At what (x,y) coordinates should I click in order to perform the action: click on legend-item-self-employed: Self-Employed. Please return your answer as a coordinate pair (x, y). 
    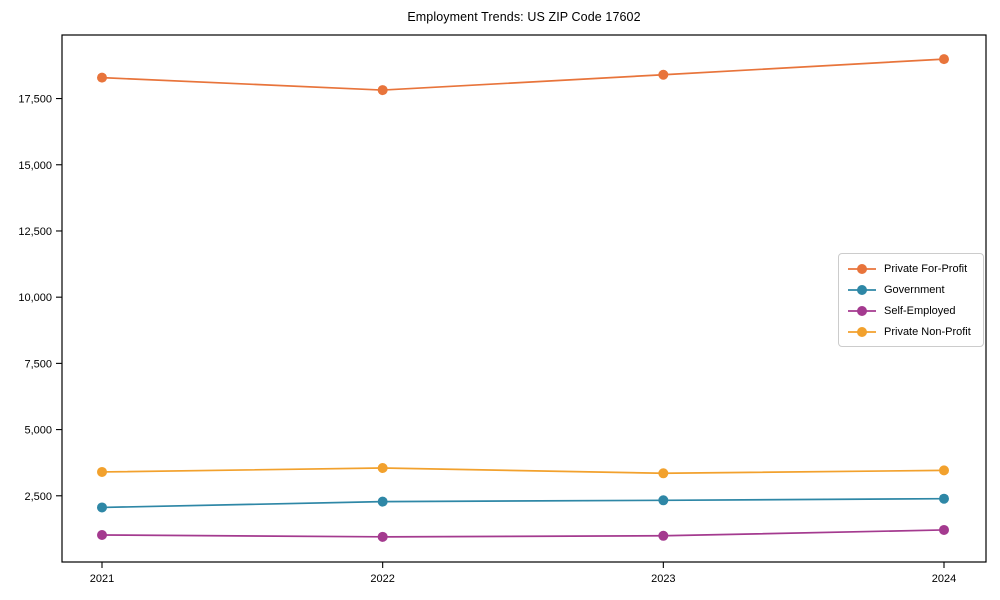
    Looking at the image, I should click on (911, 311).